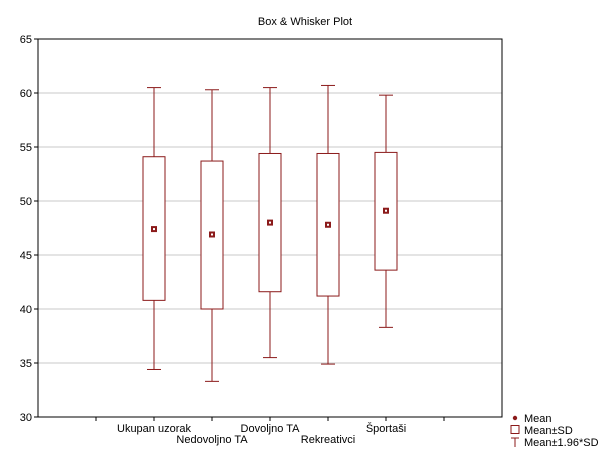 Image resolution: width=600 pixels, height=450 pixels. I want to click on y-tick-label: 65, so click(26, 40).